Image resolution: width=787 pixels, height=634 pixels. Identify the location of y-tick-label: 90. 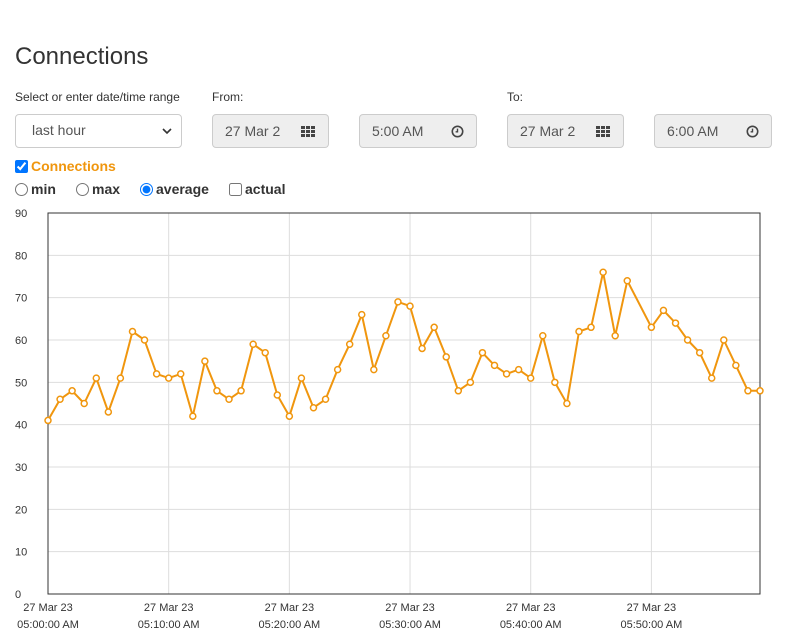
(21, 214).